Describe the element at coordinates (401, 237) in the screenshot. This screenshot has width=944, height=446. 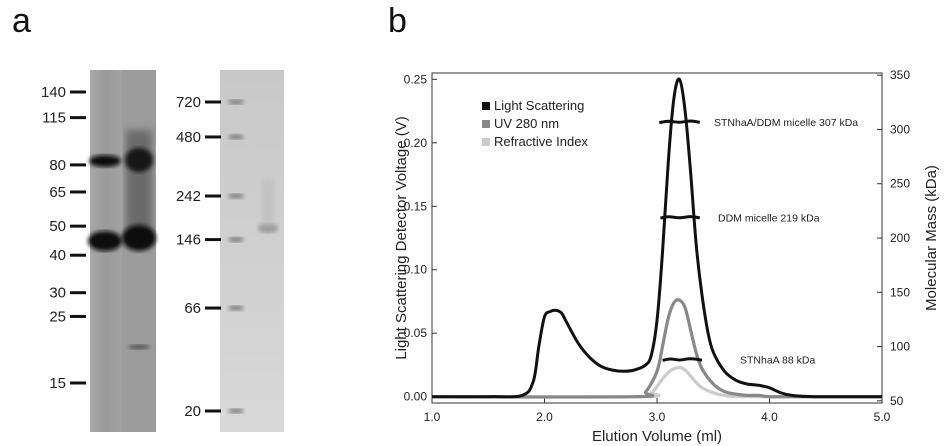
I see `y-axis-label: Light Scattering Detector Voltage (V)` at that location.